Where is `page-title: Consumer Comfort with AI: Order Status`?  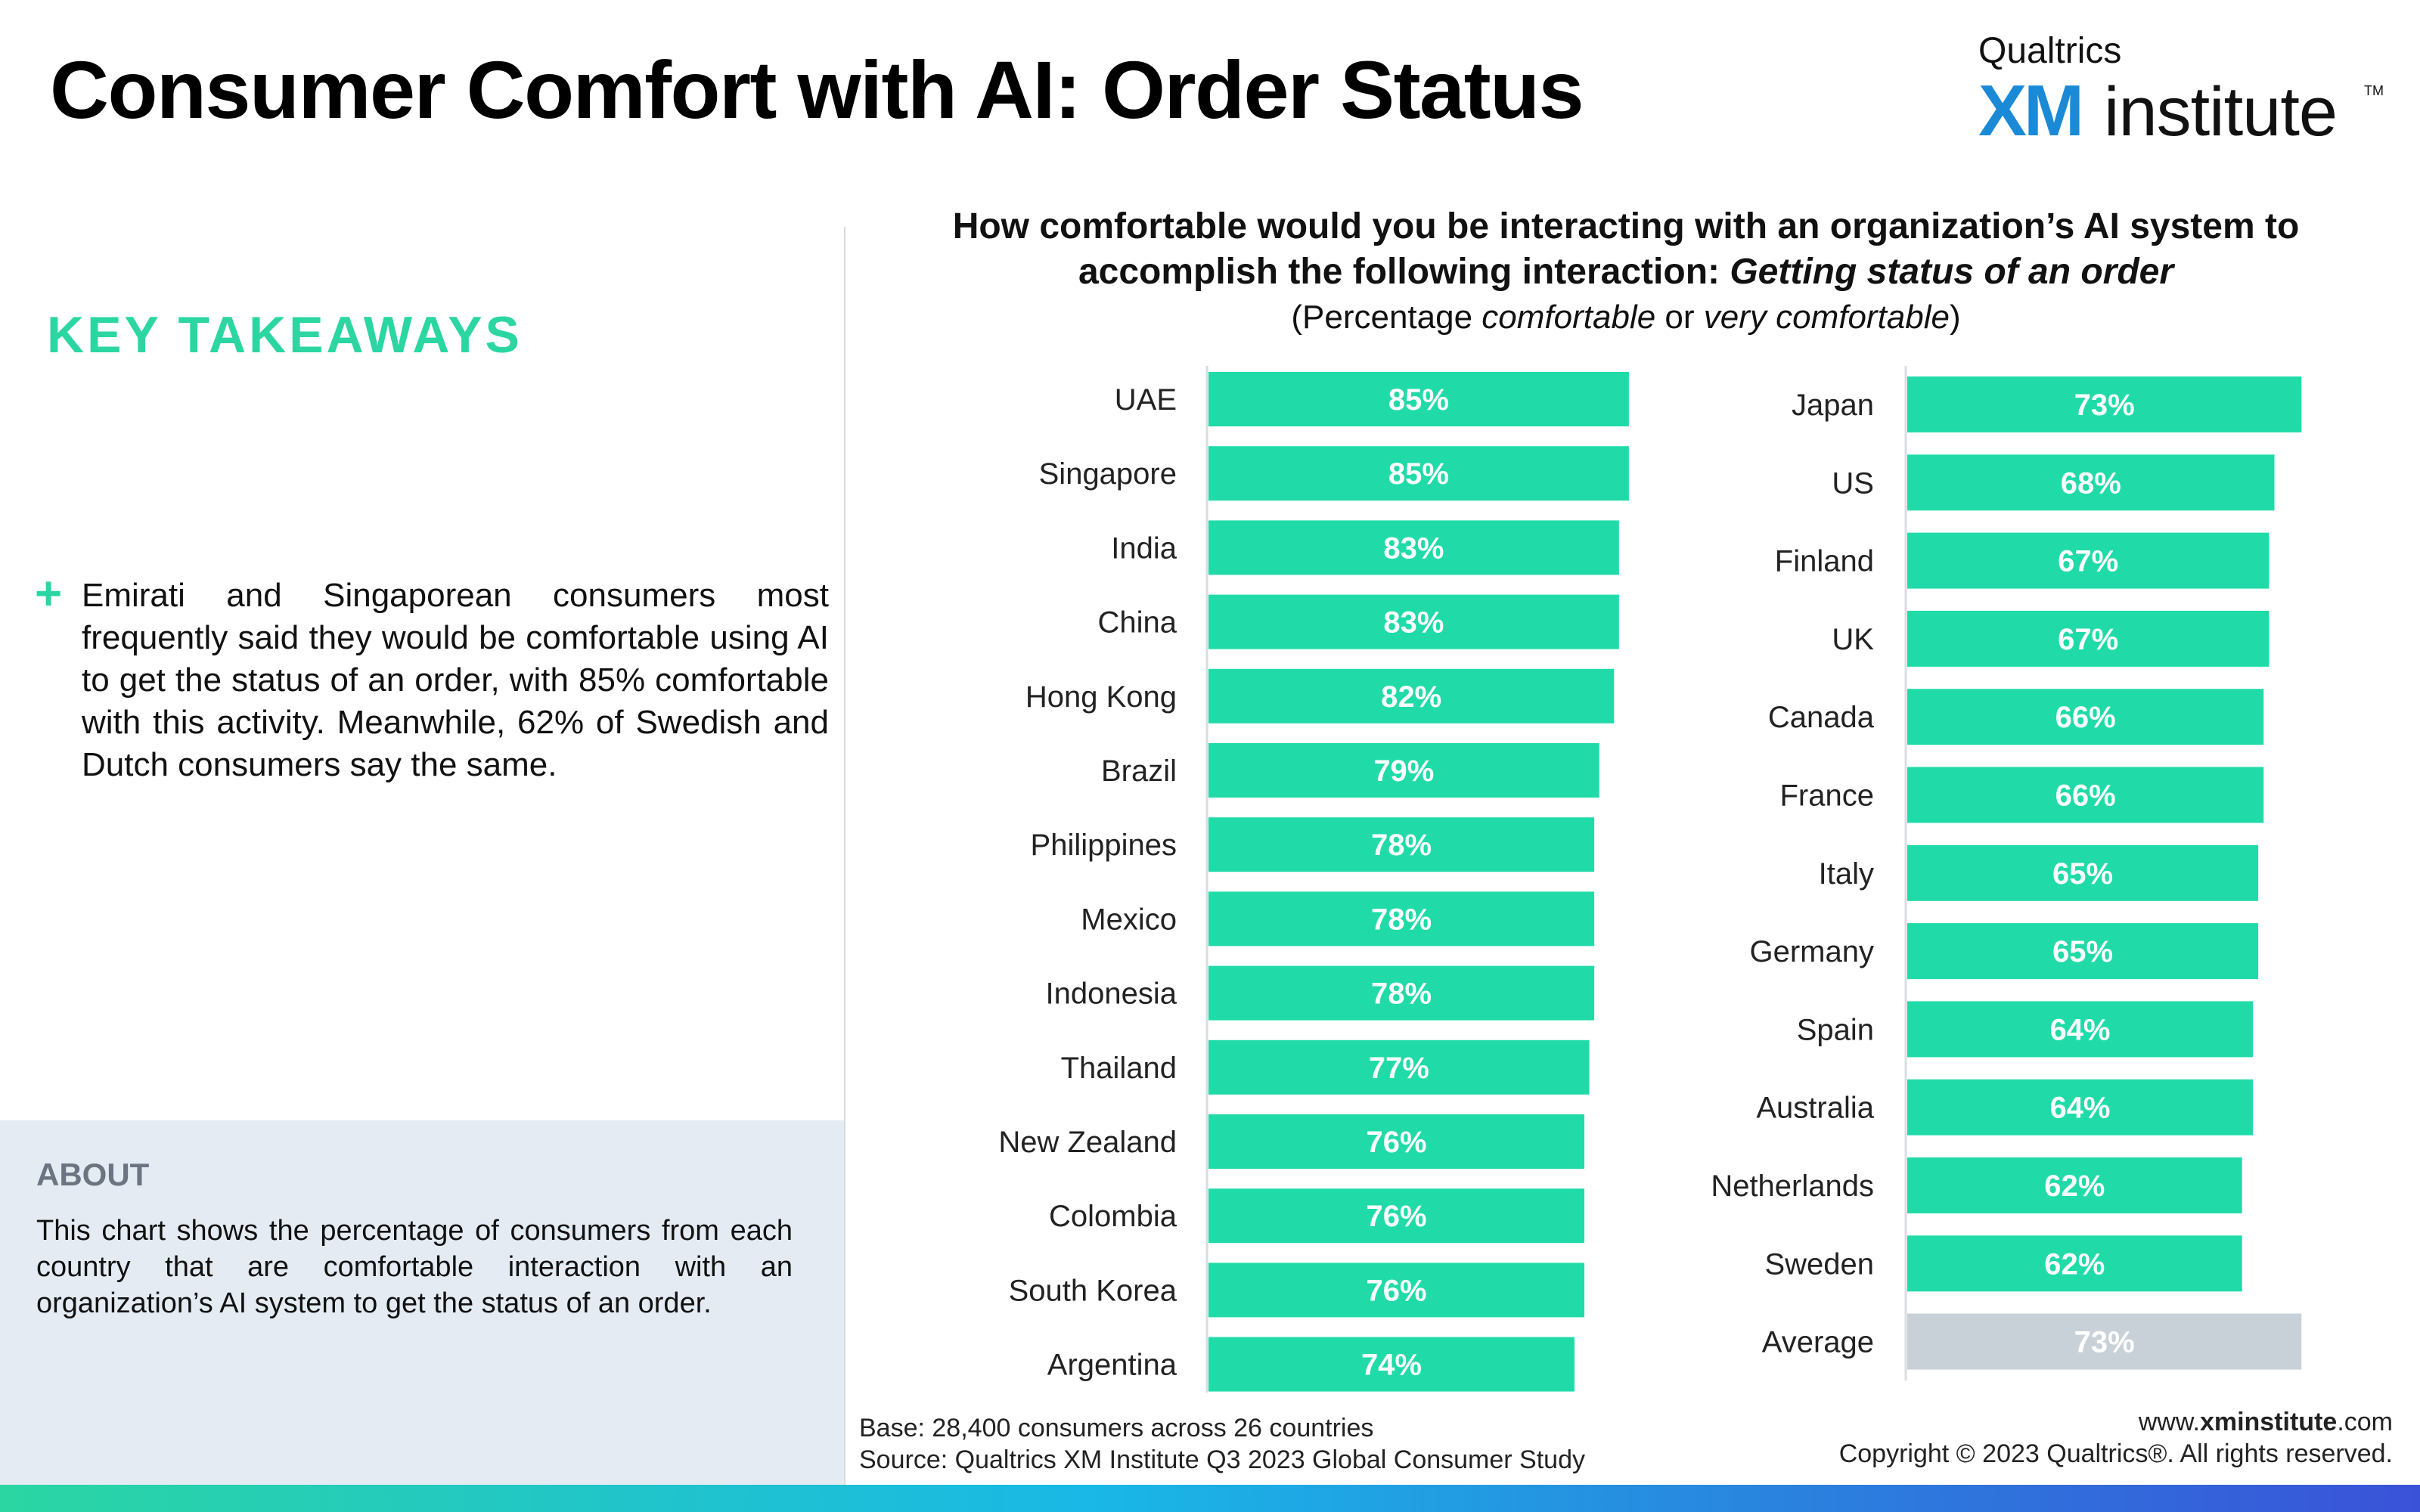 page-title: Consumer Comfort with AI: Order Status is located at coordinates (817, 89).